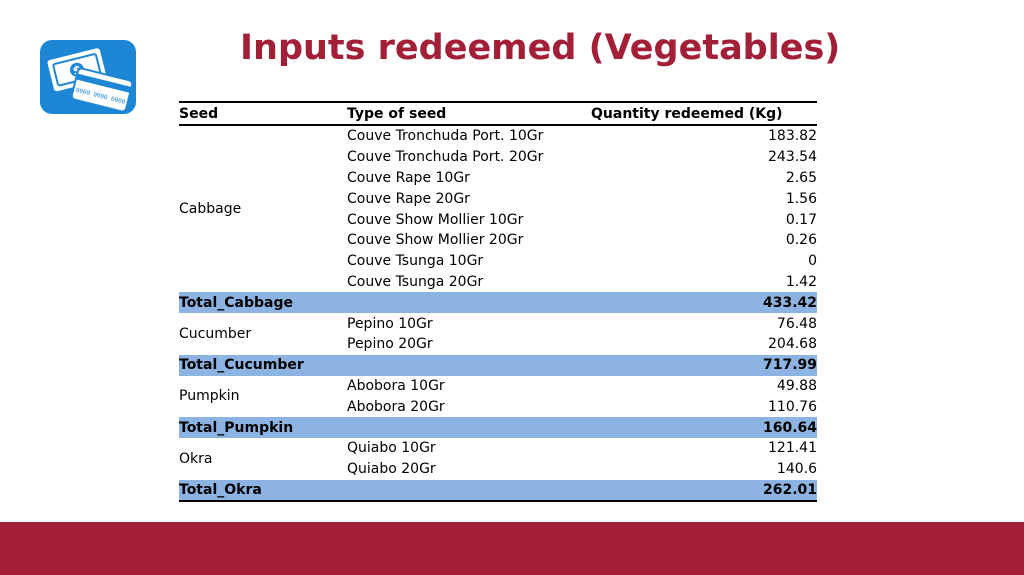 This screenshot has width=1024, height=575. I want to click on type-cell: Couve Rape 10Gr, so click(408, 177).